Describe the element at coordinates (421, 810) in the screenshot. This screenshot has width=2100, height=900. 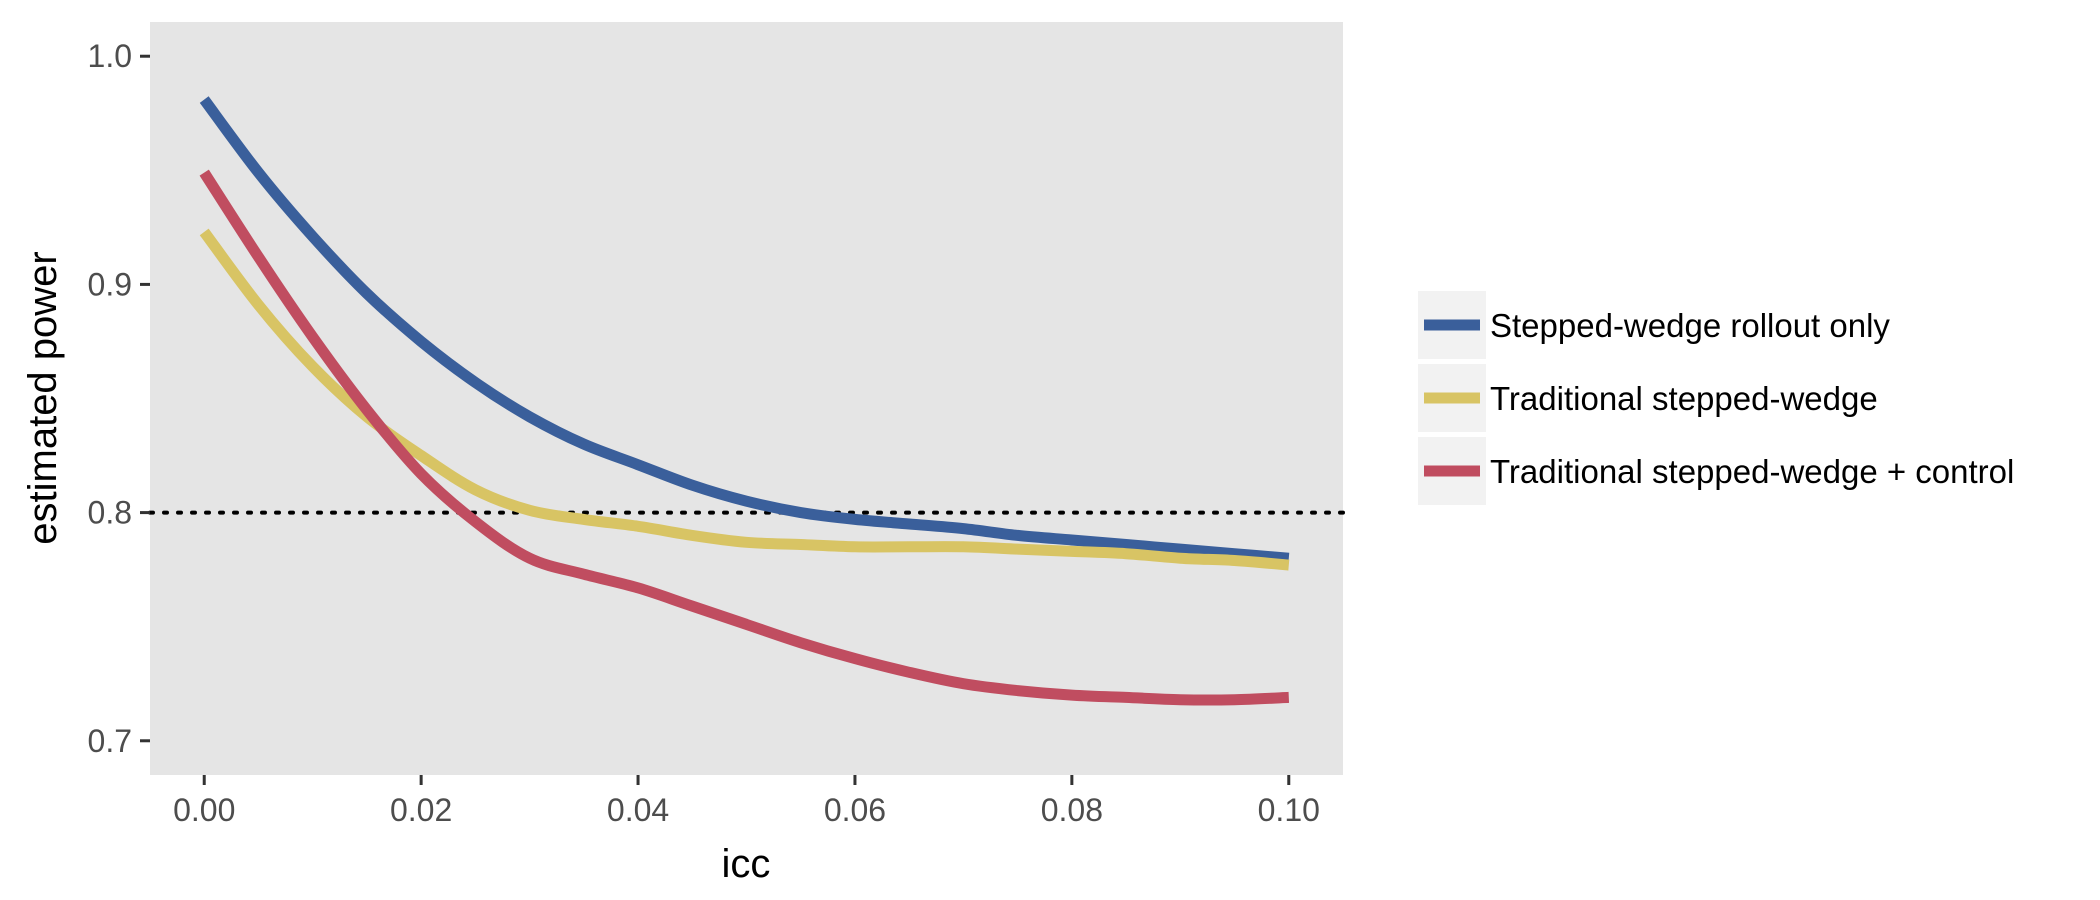
I see `x-tick-label: 0.02` at that location.